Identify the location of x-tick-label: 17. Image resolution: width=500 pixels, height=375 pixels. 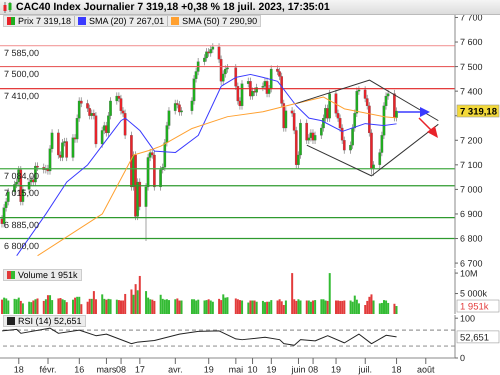
(139, 369).